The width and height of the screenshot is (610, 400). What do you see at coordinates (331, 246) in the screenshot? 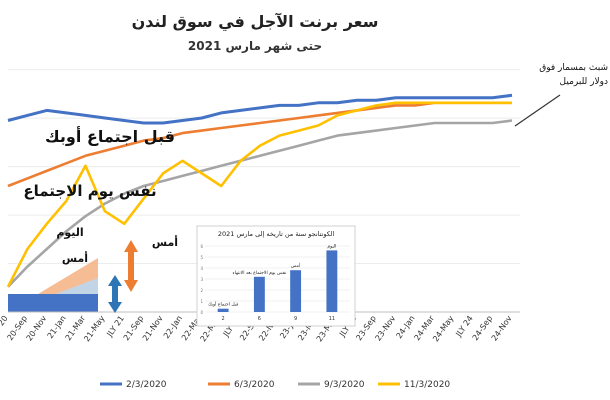
I see `inset-bar-label: اليوم` at bounding box center [331, 246].